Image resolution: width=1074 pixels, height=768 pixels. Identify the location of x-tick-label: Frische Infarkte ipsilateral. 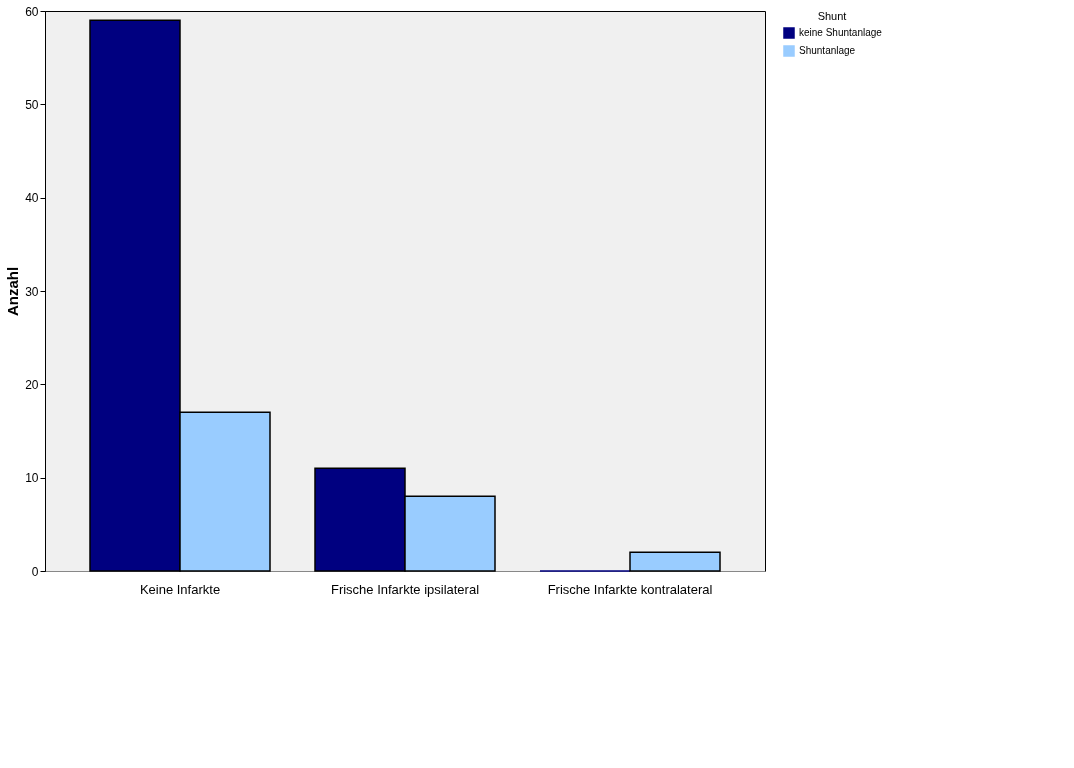
(405, 589).